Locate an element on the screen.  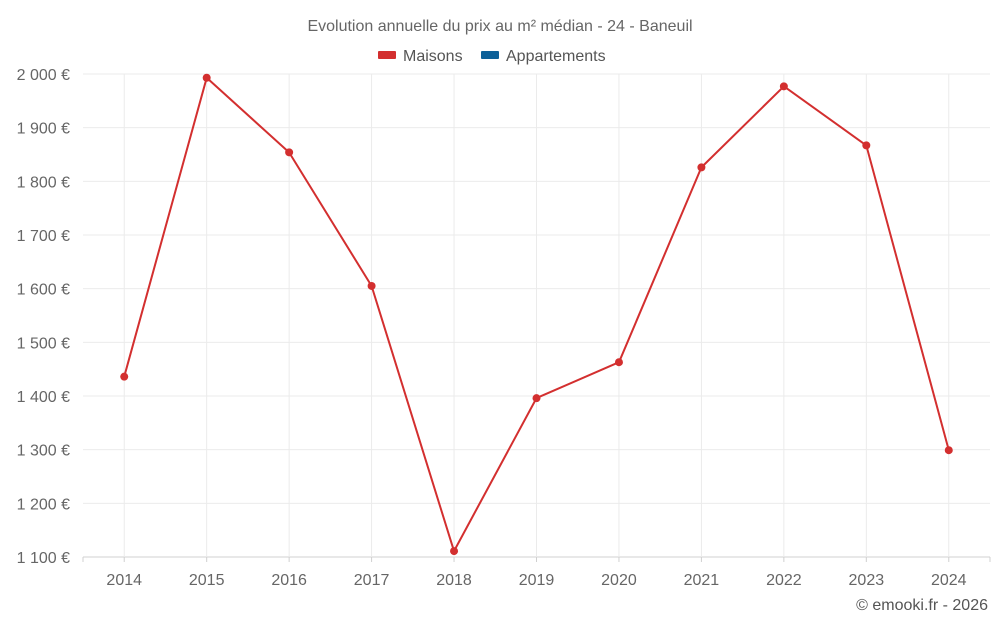
data-point-maisons-2017 is located at coordinates (371, 285).